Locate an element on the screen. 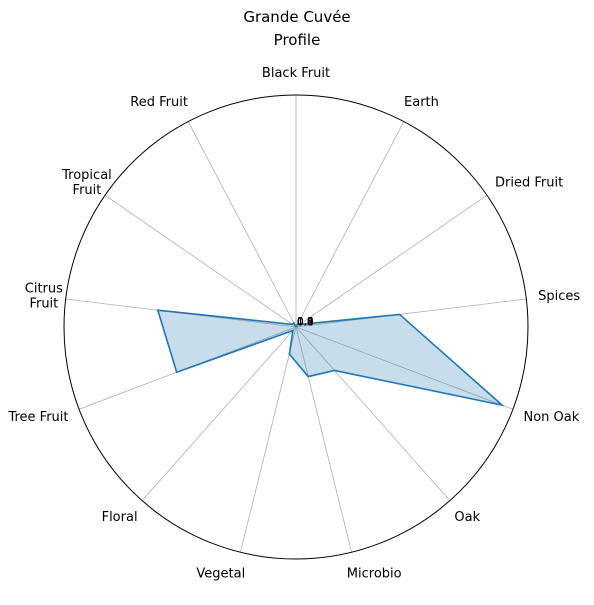 The height and width of the screenshot is (605, 594). category-label: Citrus Fruit is located at coordinates (44, 297).